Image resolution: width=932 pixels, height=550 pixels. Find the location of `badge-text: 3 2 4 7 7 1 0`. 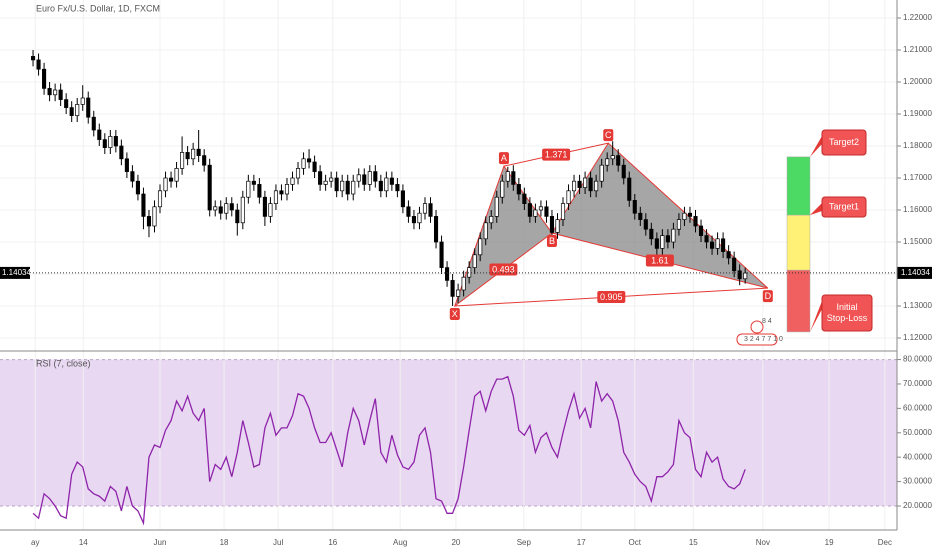

badge-text: 3 2 4 7 7 1 0 is located at coordinates (763, 339).